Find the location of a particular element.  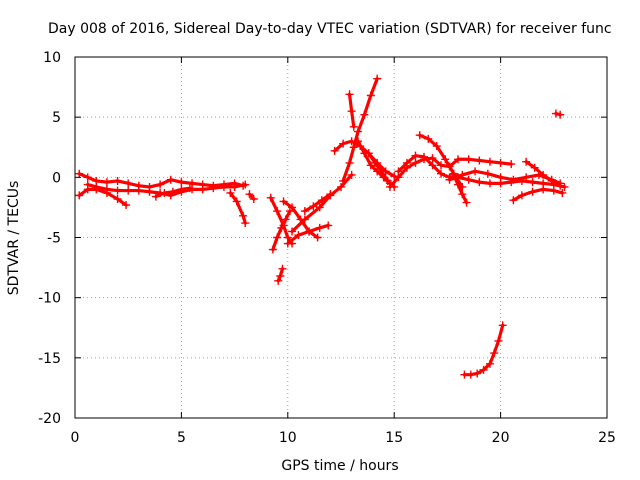

series-track-n is located at coordinates (360, 129).